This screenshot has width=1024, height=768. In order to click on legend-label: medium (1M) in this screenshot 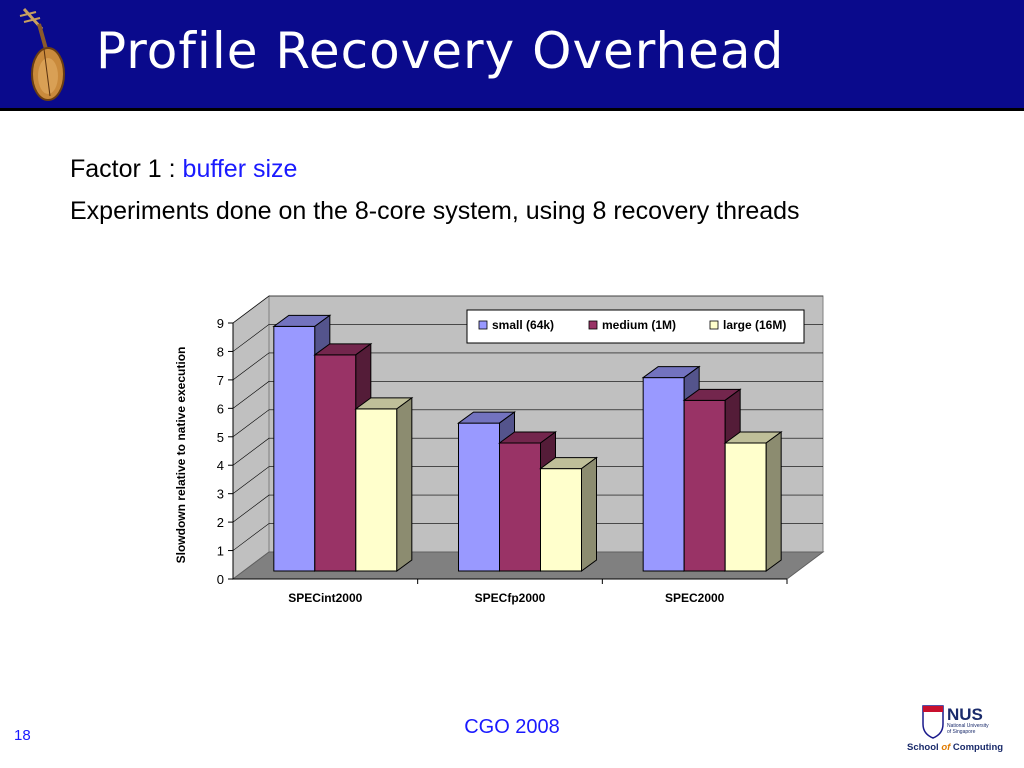, I will do `click(639, 325)`.